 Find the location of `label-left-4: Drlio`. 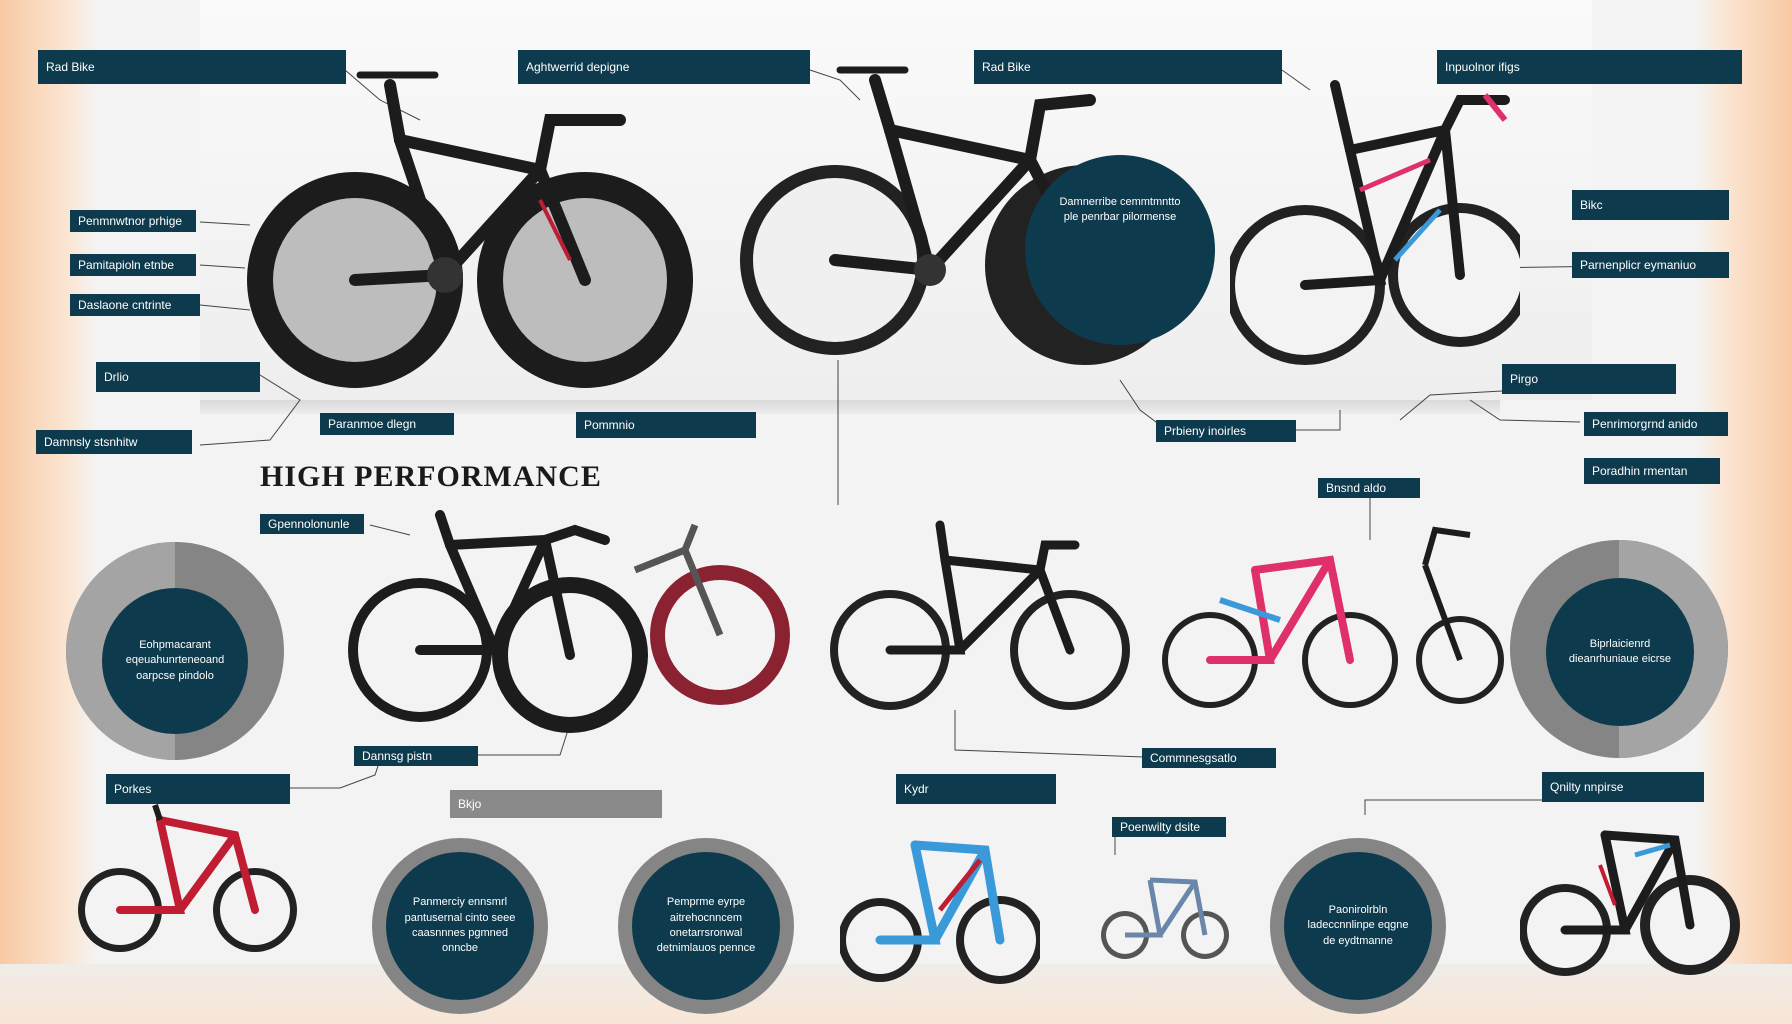

label-left-4: Drlio is located at coordinates (178, 377).